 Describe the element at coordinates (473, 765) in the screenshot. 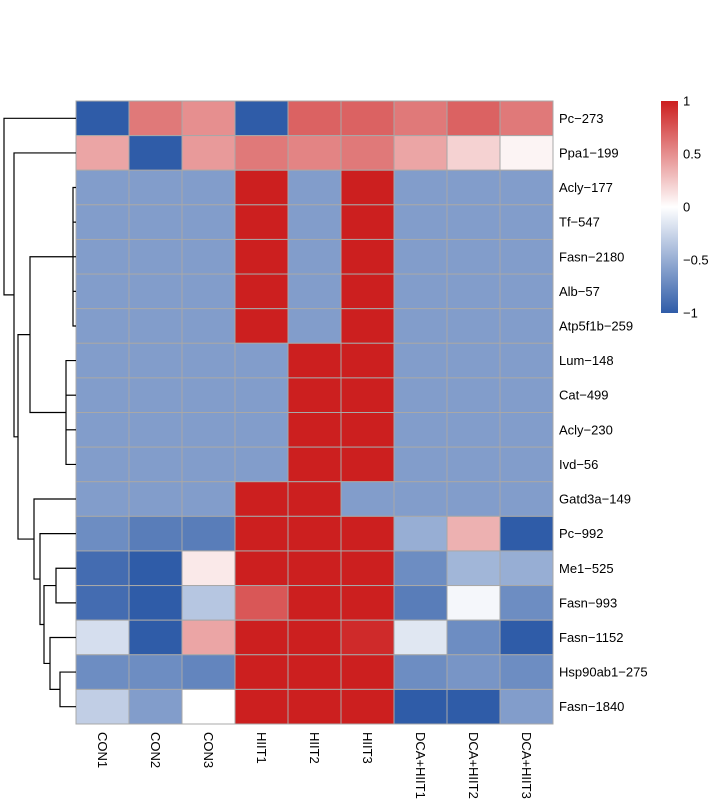

I see `column-label: DCA+HIIT2` at that location.